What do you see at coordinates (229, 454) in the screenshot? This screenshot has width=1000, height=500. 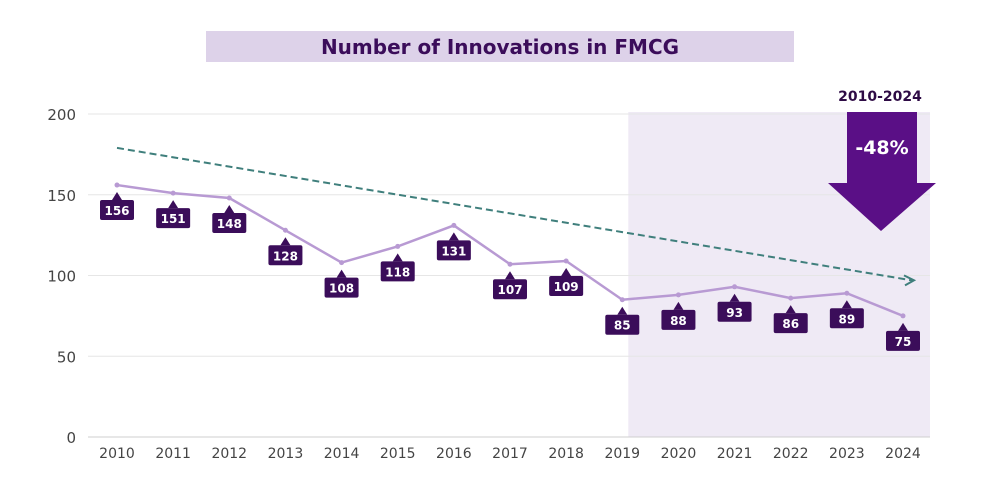 I see `x-tick-label: 2012` at bounding box center [229, 454].